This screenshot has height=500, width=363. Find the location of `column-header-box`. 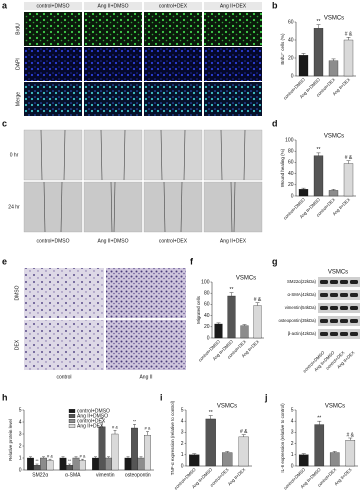

column-header-box is located at coordinates (173, 6).